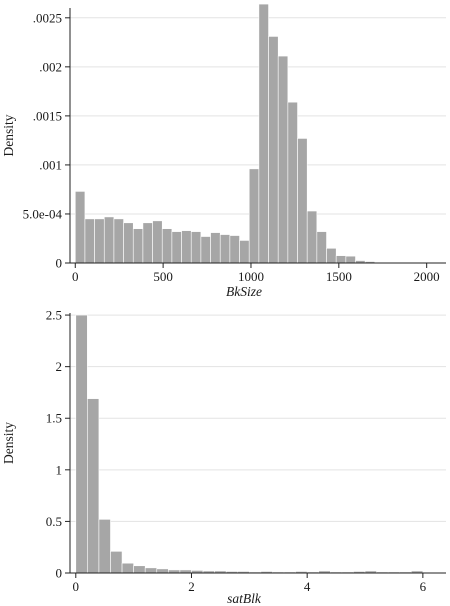 The image size is (450, 606). I want to click on y-tick-label: .0025, so click(47, 17).